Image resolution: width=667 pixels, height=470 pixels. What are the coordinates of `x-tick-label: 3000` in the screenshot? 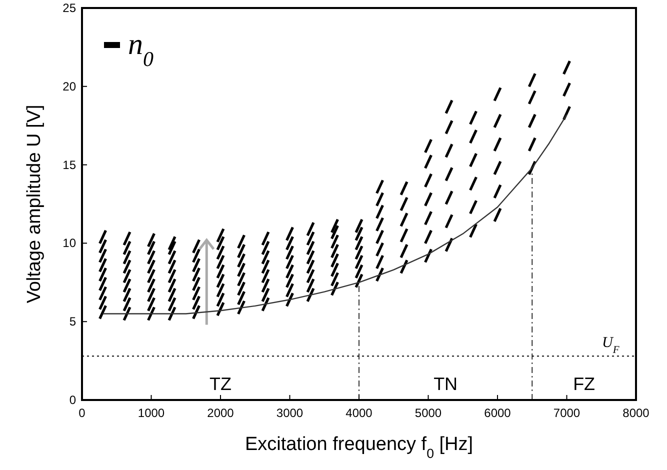 It's located at (290, 413).